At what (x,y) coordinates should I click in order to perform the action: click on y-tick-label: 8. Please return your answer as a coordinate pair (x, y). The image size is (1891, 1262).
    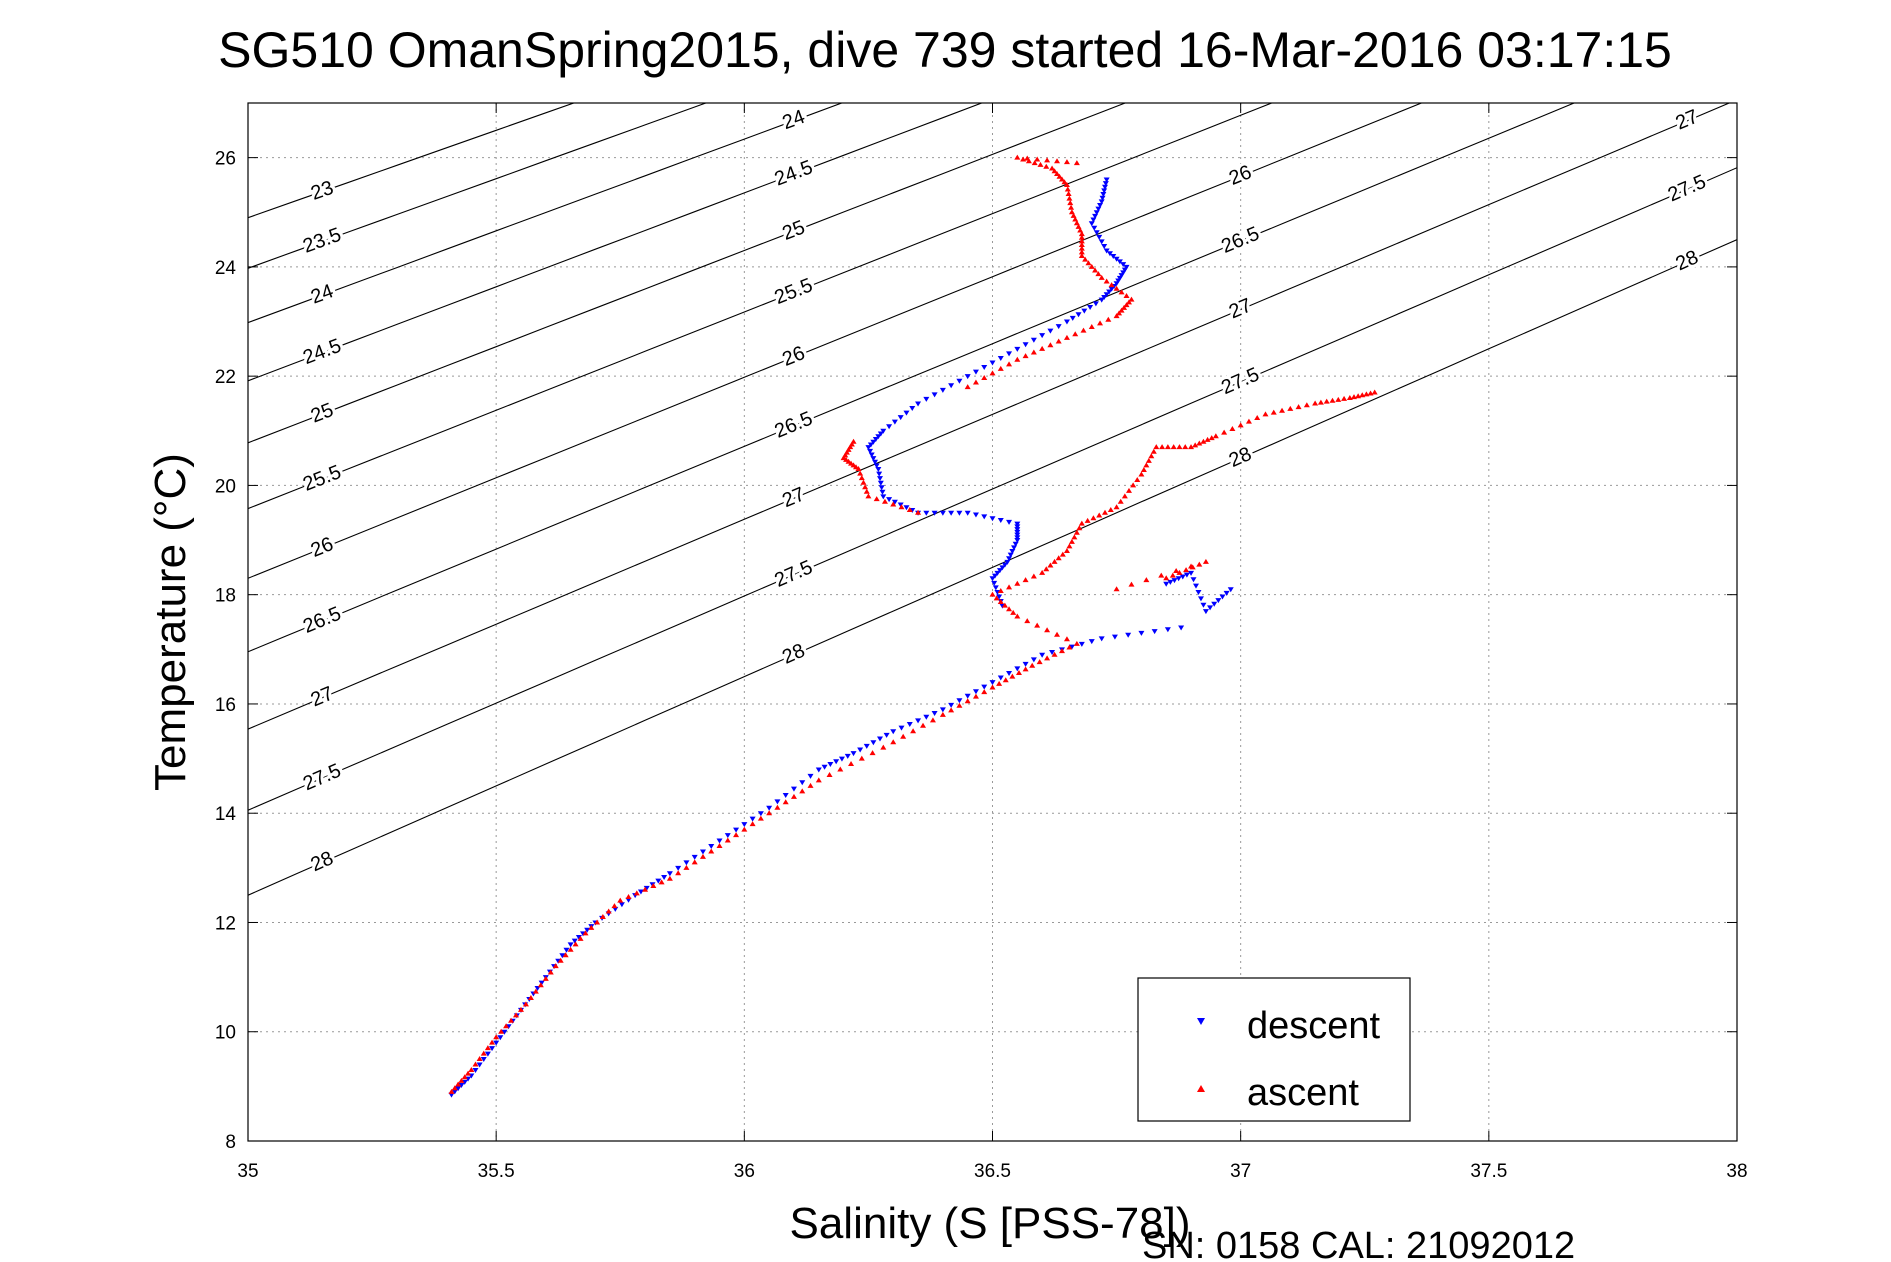
    Looking at the image, I should click on (230, 1142).